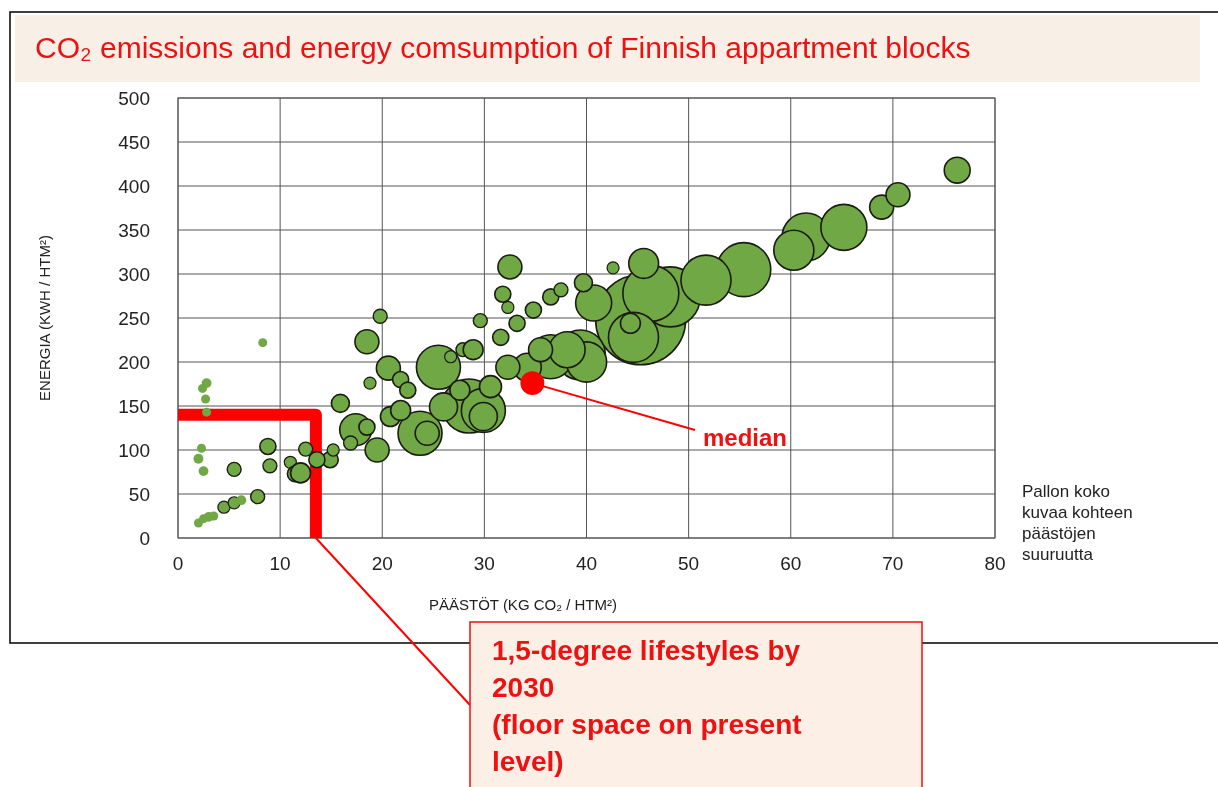 The width and height of the screenshot is (1218, 787). I want to click on x-tick-label: 60, so click(791, 563).